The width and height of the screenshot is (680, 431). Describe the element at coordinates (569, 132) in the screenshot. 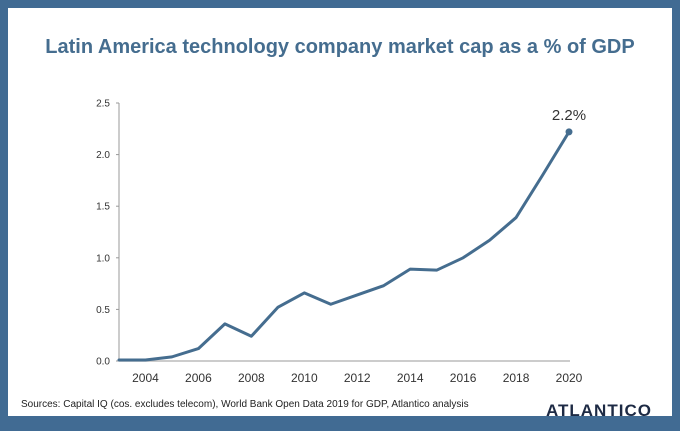

I see `end-point-marker` at that location.